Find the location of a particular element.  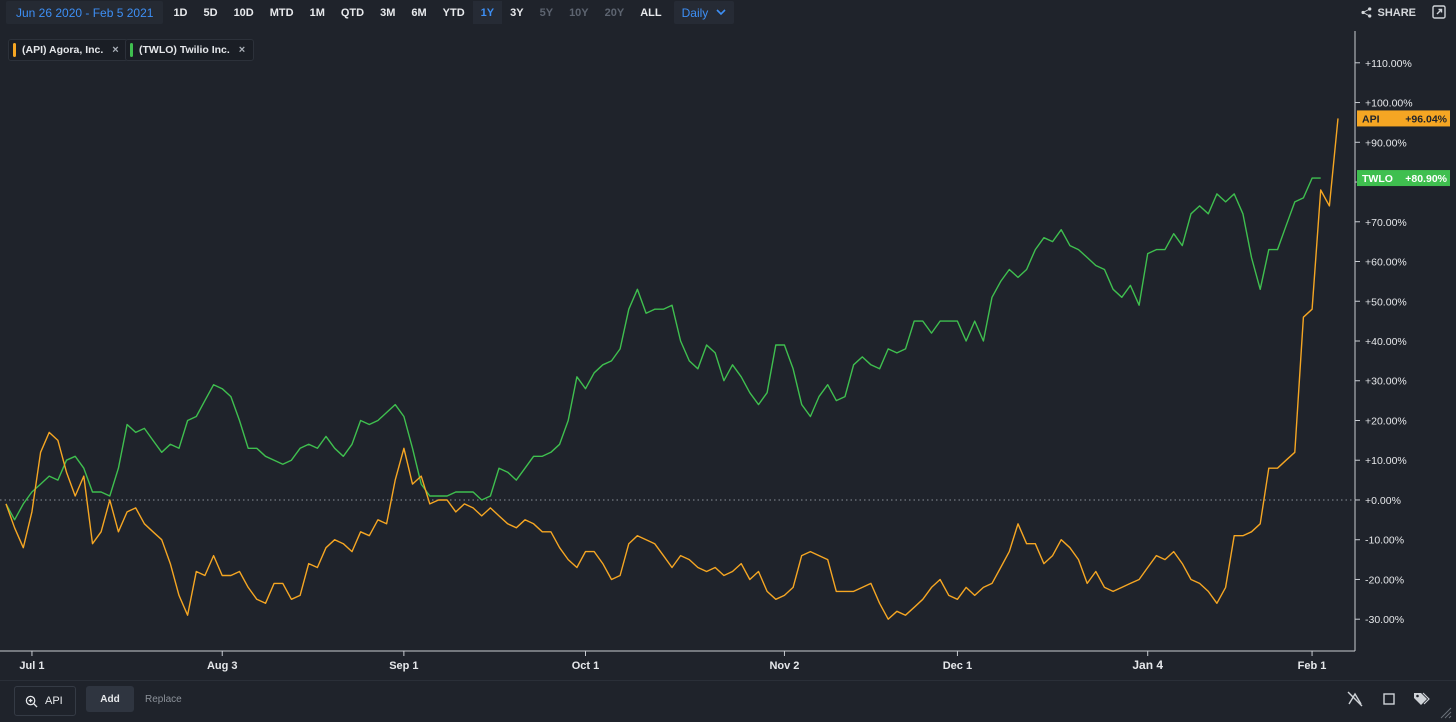

chevron-down-icon is located at coordinates (721, 12).